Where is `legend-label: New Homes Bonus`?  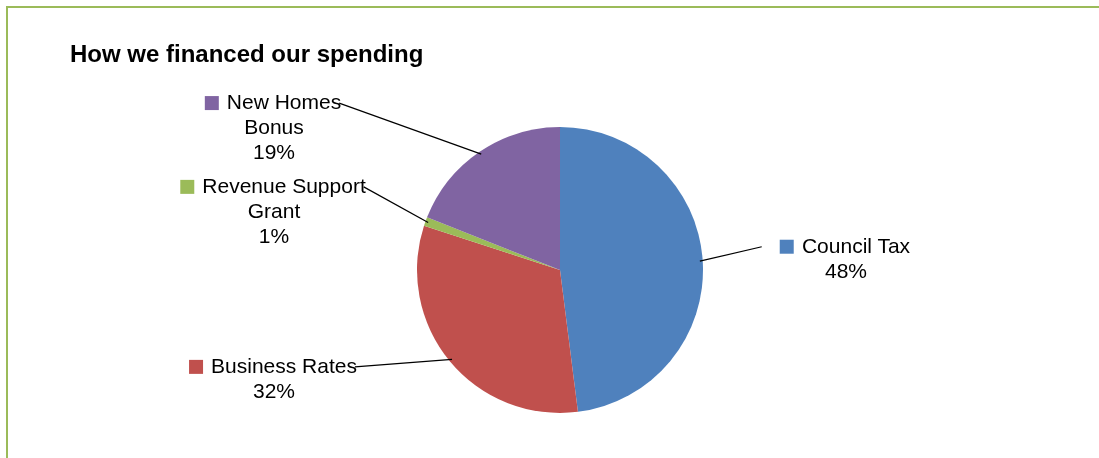
legend-label: New Homes Bonus is located at coordinates (284, 113).